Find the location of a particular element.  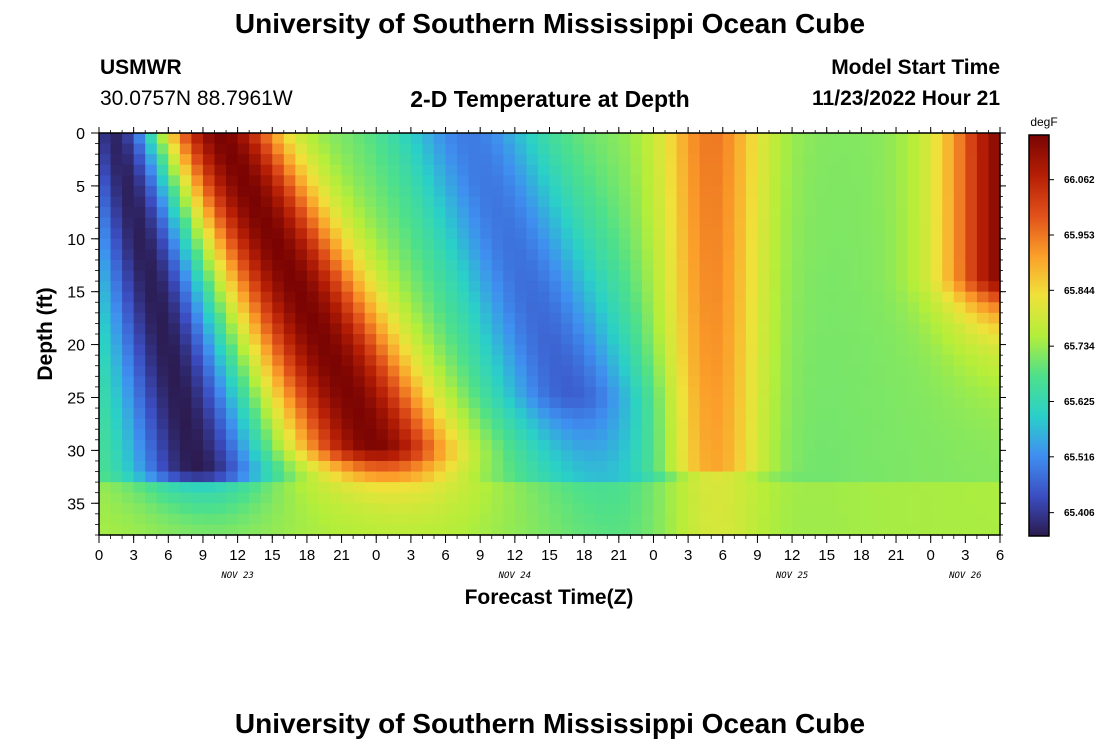

x-tick-label: 12 is located at coordinates (515, 555).